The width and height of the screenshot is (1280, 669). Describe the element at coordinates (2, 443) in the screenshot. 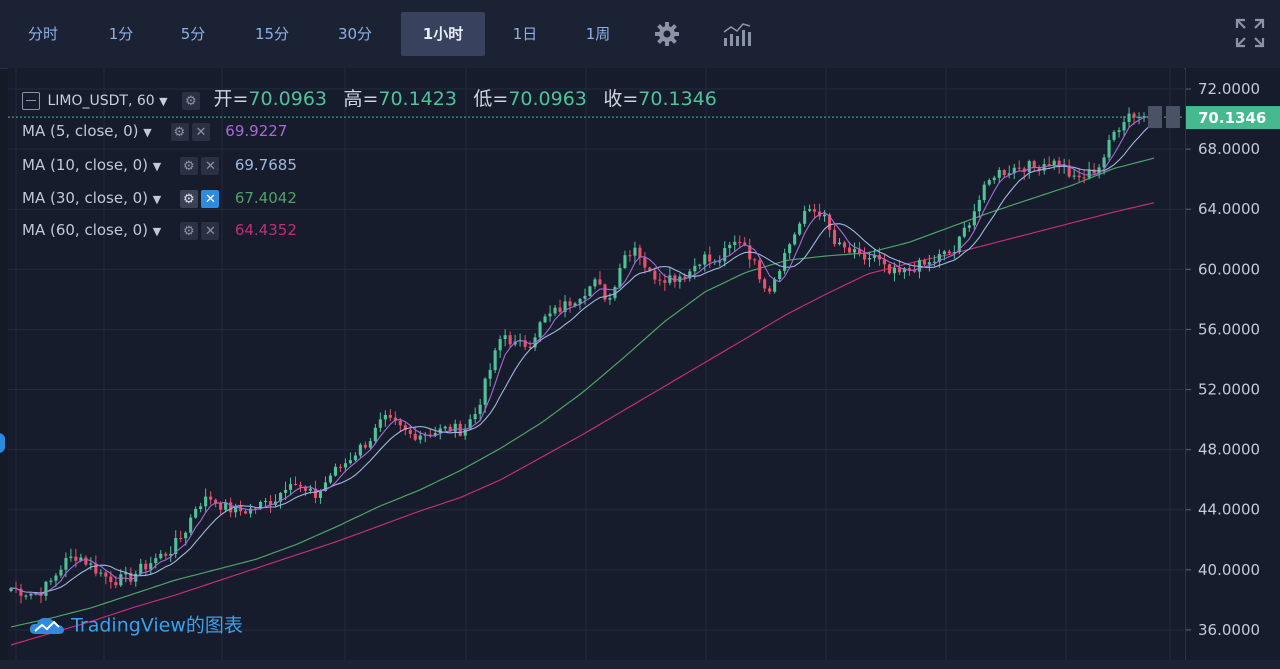

I see `left-handle` at that location.